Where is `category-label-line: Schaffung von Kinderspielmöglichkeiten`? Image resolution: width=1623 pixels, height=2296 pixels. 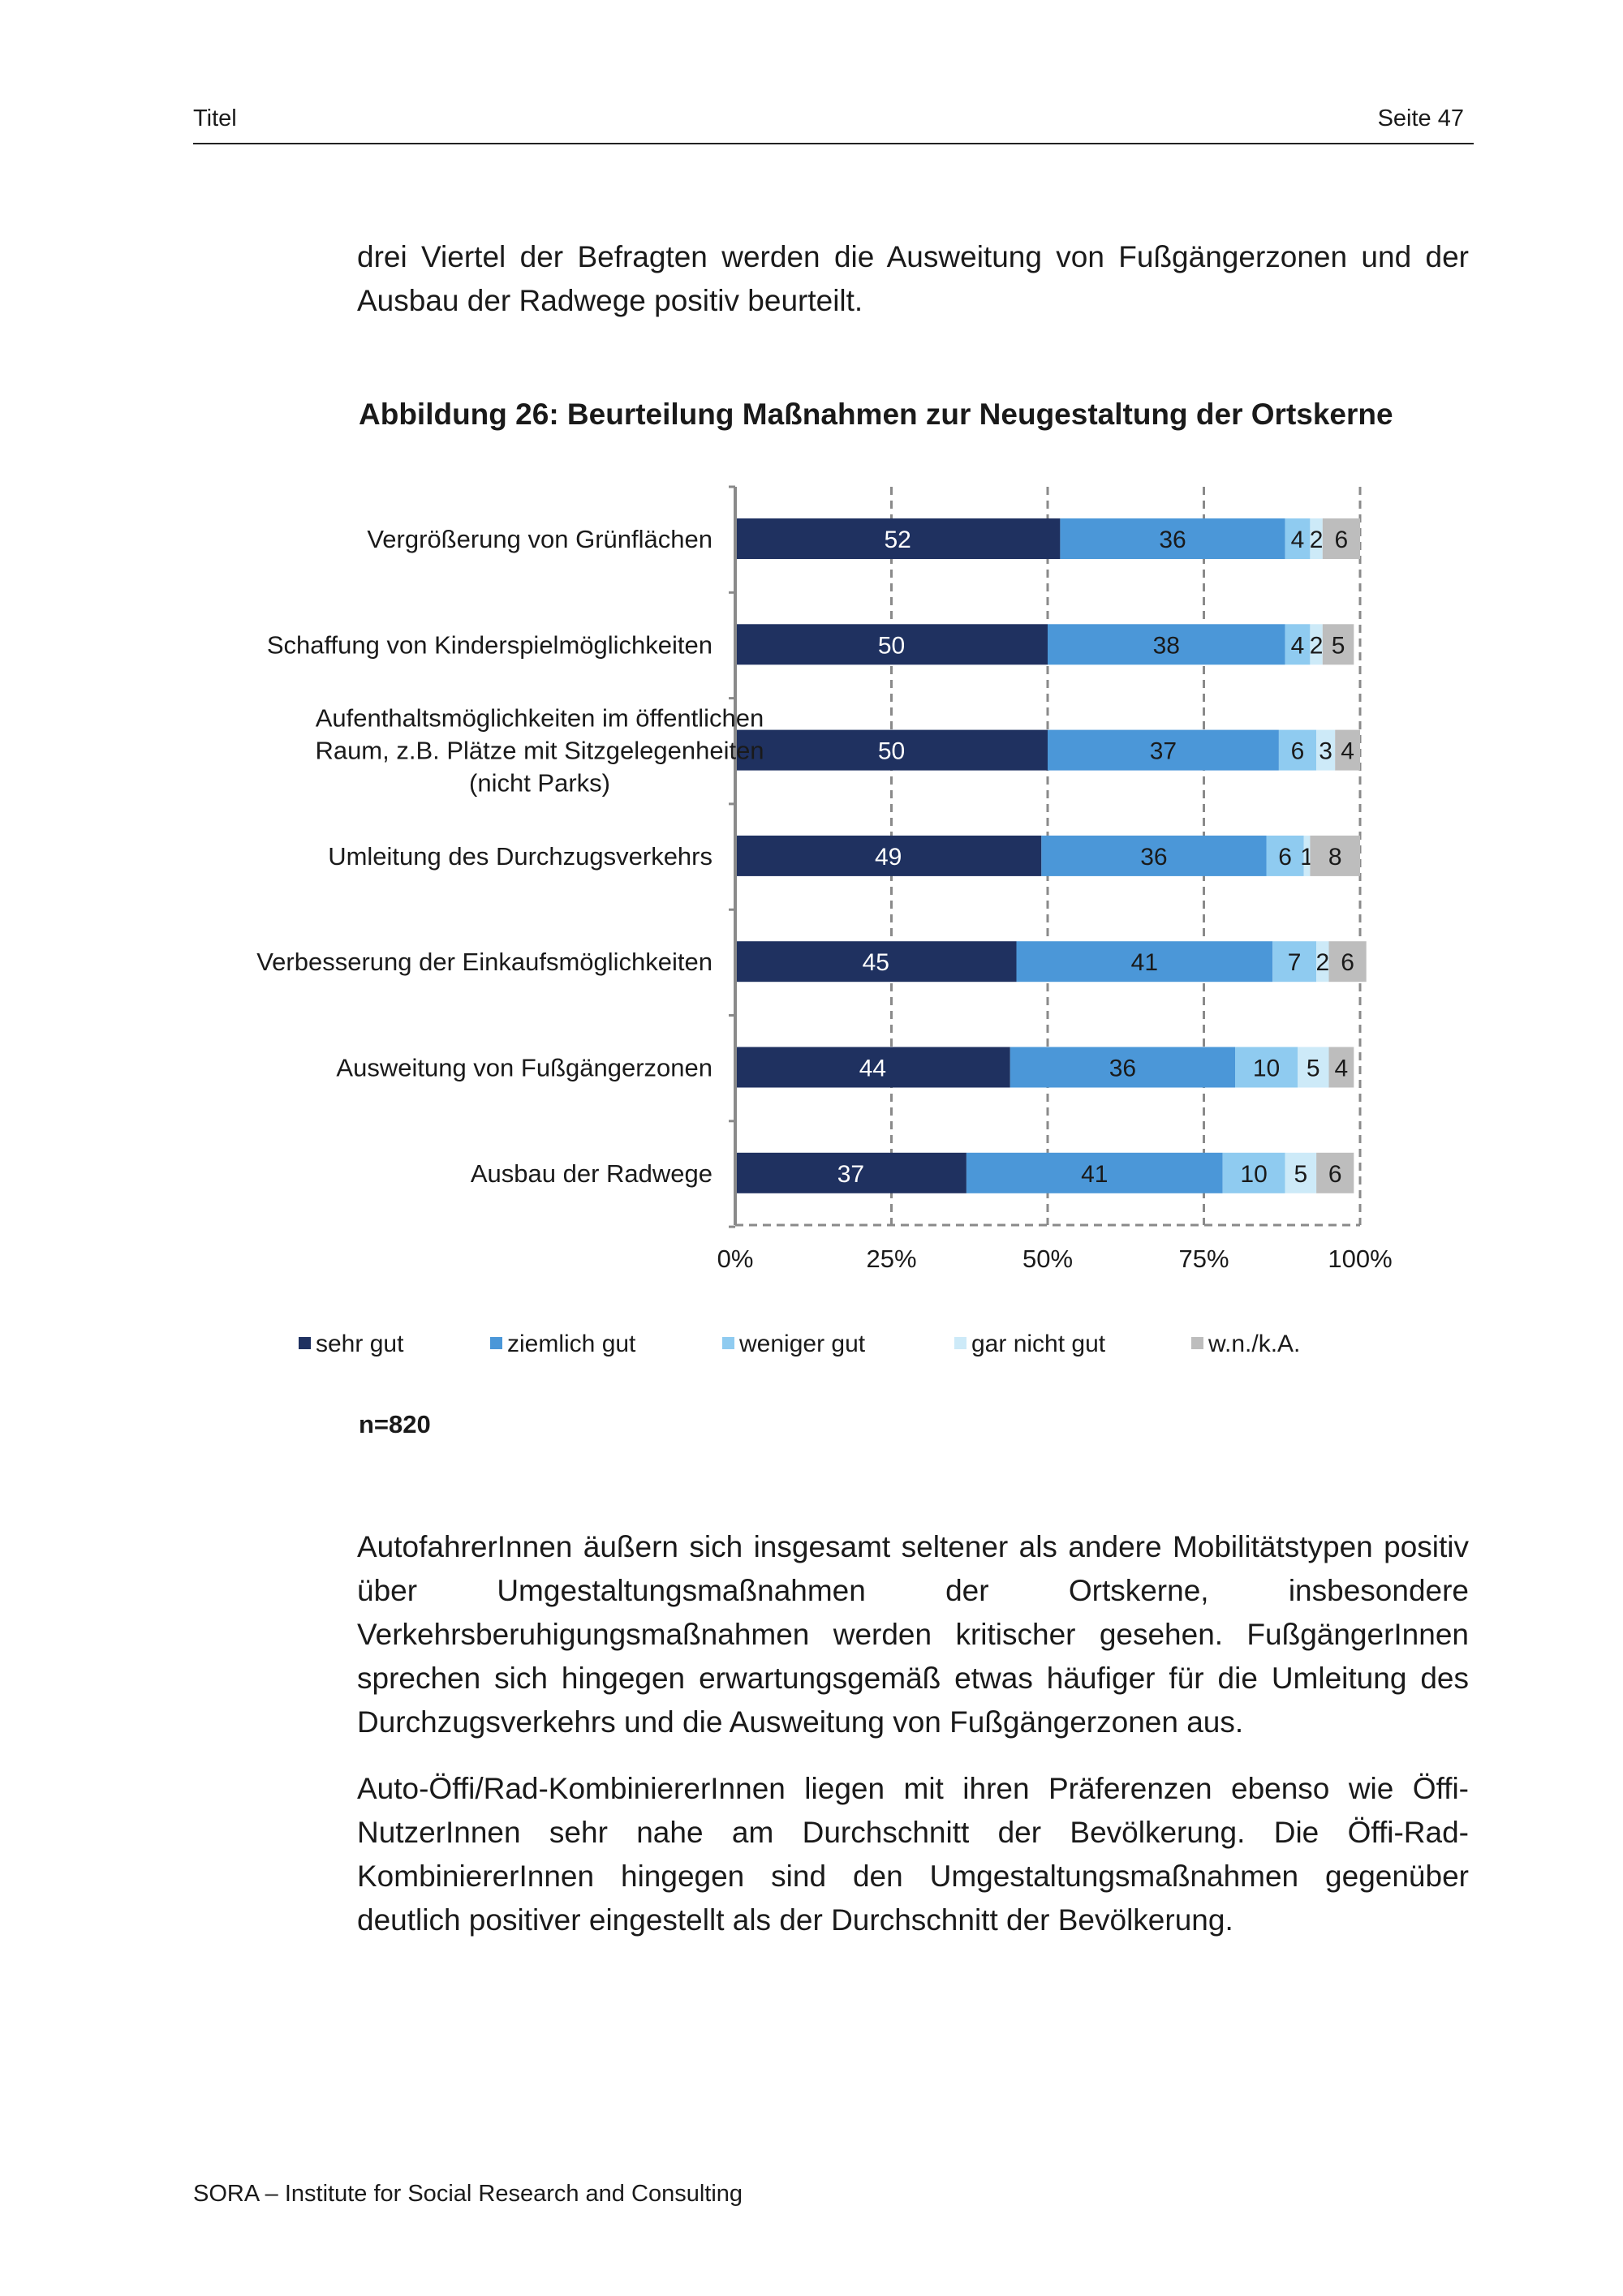
category-label-line: Schaffung von Kinderspielmöglichkeiten is located at coordinates (489, 644).